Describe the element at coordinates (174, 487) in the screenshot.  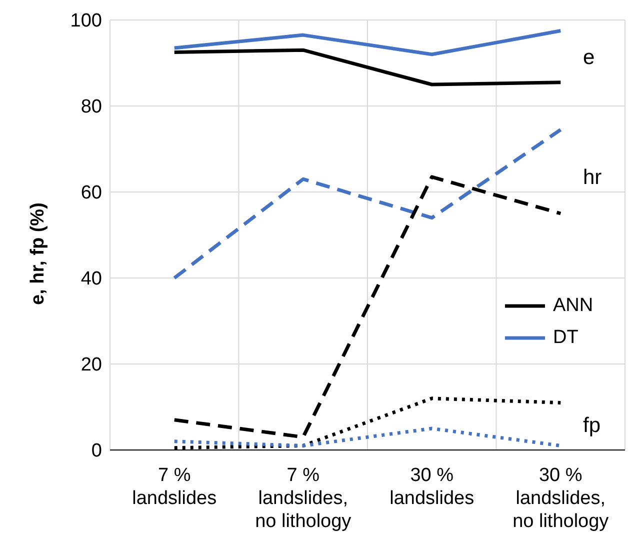
I see `x-tick-label: 7 % landslides` at that location.